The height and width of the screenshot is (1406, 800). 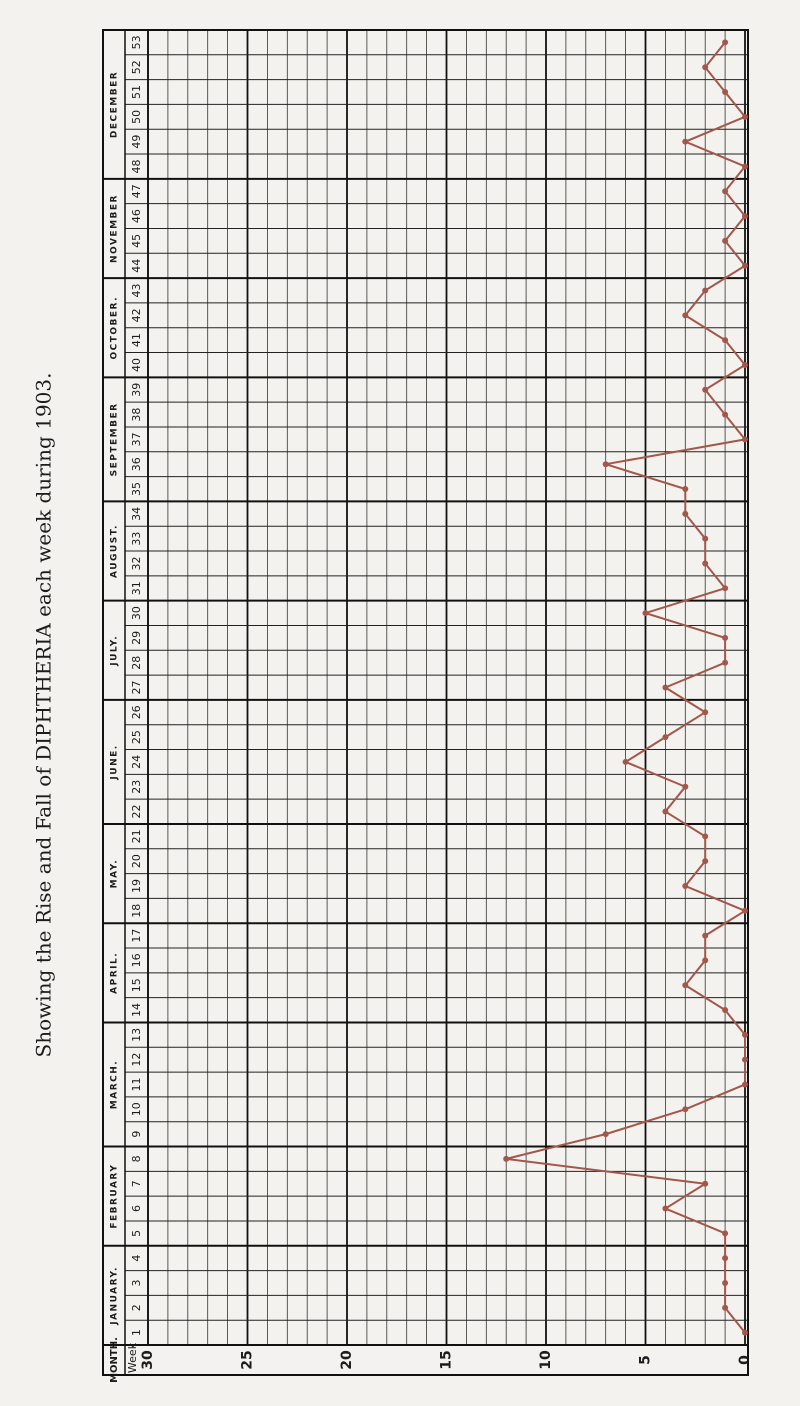 I want to click on week-label: 3, so click(x=136, y=1282).